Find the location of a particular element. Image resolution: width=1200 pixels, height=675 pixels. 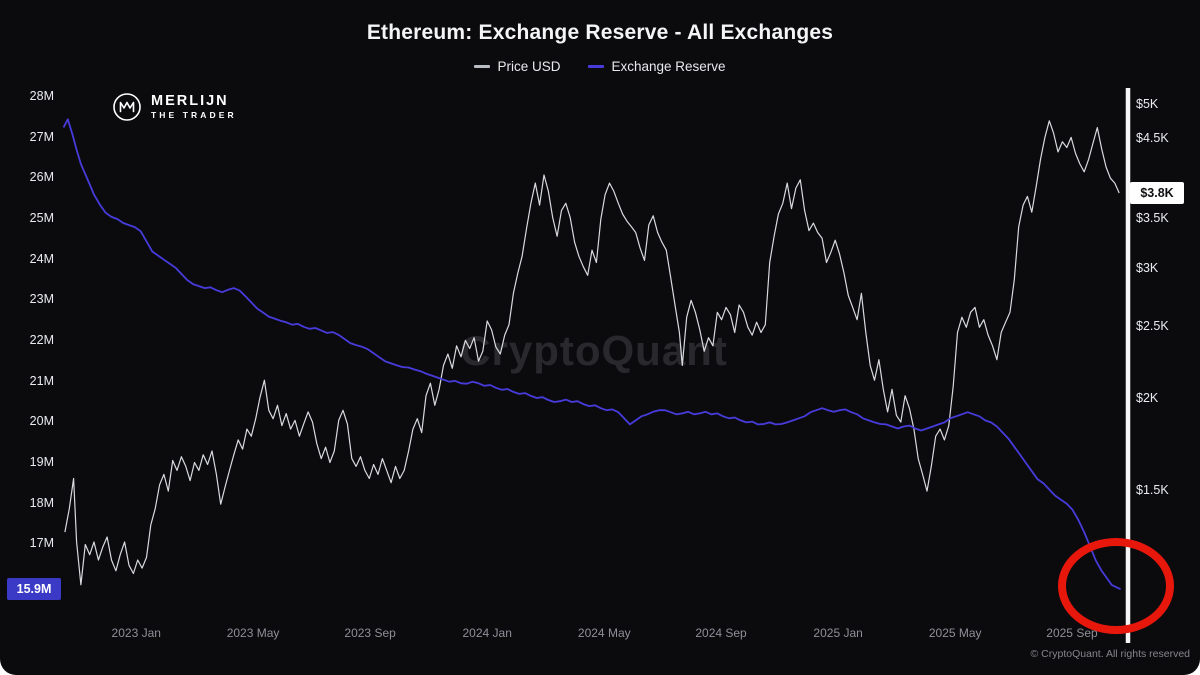

merlijn-logo-icon is located at coordinates (127, 107).